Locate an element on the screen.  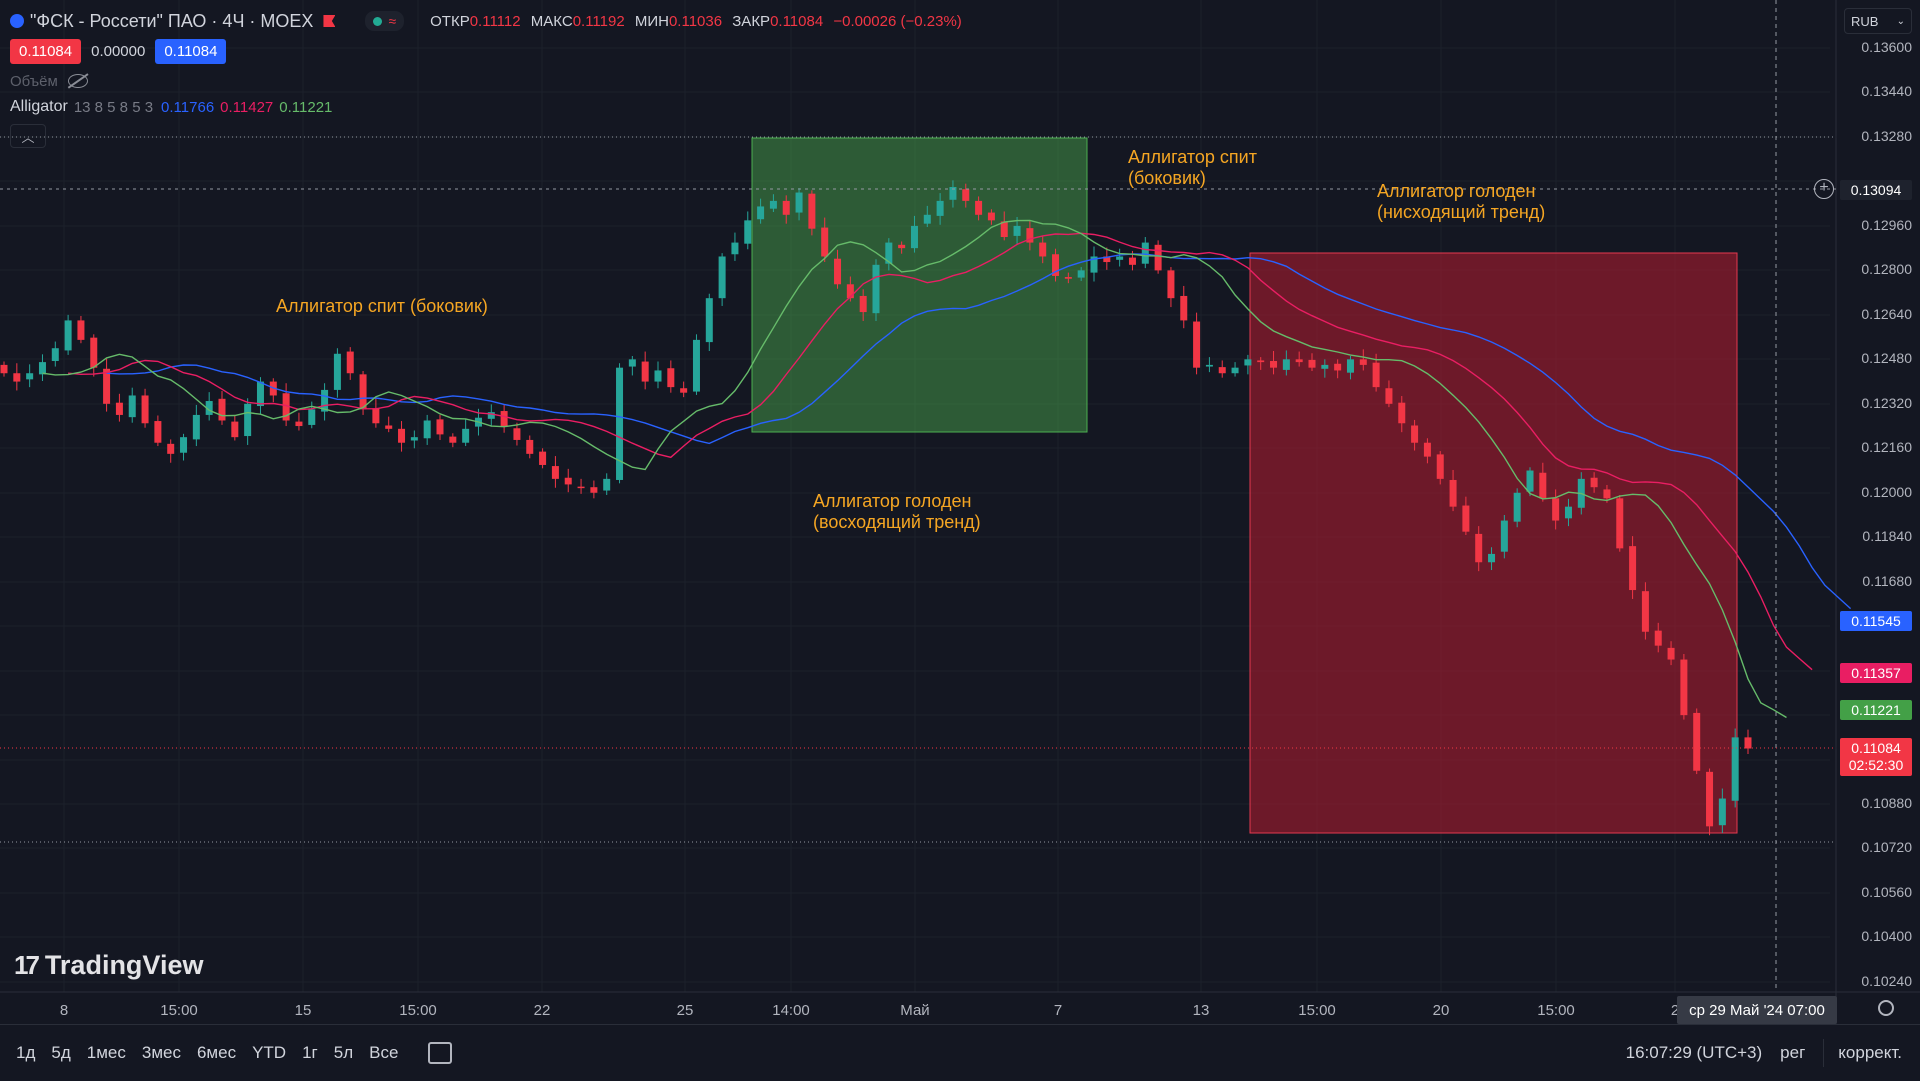
tradingview-logo-text: TradingView is located at coordinates (124, 965).